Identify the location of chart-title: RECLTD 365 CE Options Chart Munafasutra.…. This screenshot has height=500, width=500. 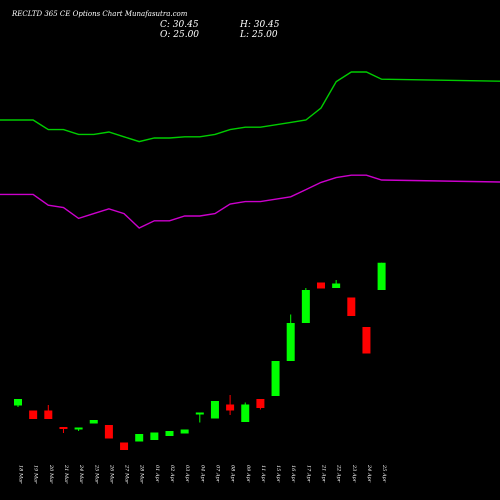
(100, 14).